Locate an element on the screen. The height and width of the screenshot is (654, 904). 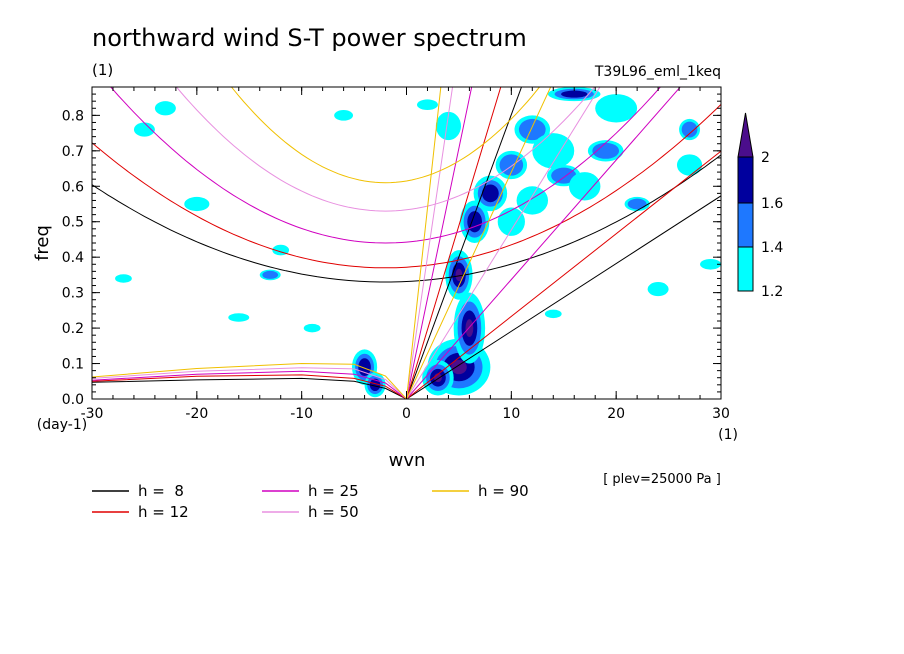
curve-erg-h12 is located at coordinates (249, 386).